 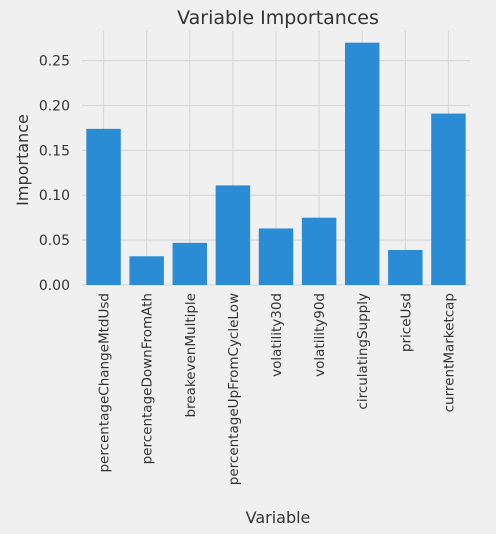 What do you see at coordinates (363, 351) in the screenshot?
I see `x-tick-label: circulatingSupply` at bounding box center [363, 351].